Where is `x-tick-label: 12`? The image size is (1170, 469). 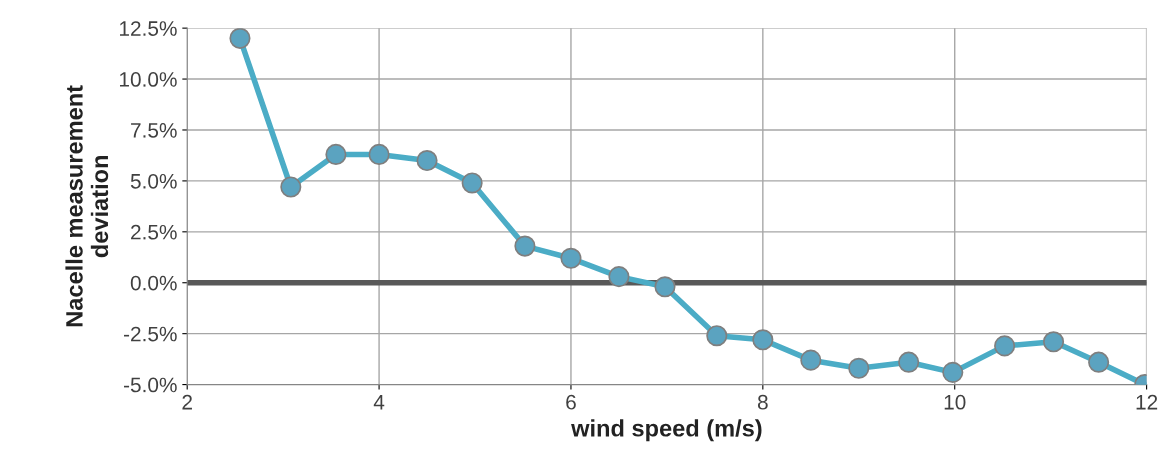
x-tick-label: 12 is located at coordinates (1147, 402).